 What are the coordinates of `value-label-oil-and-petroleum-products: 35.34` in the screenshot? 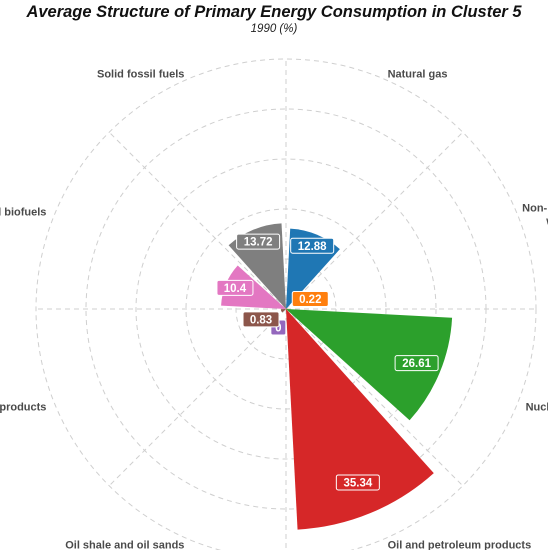 It's located at (357, 482).